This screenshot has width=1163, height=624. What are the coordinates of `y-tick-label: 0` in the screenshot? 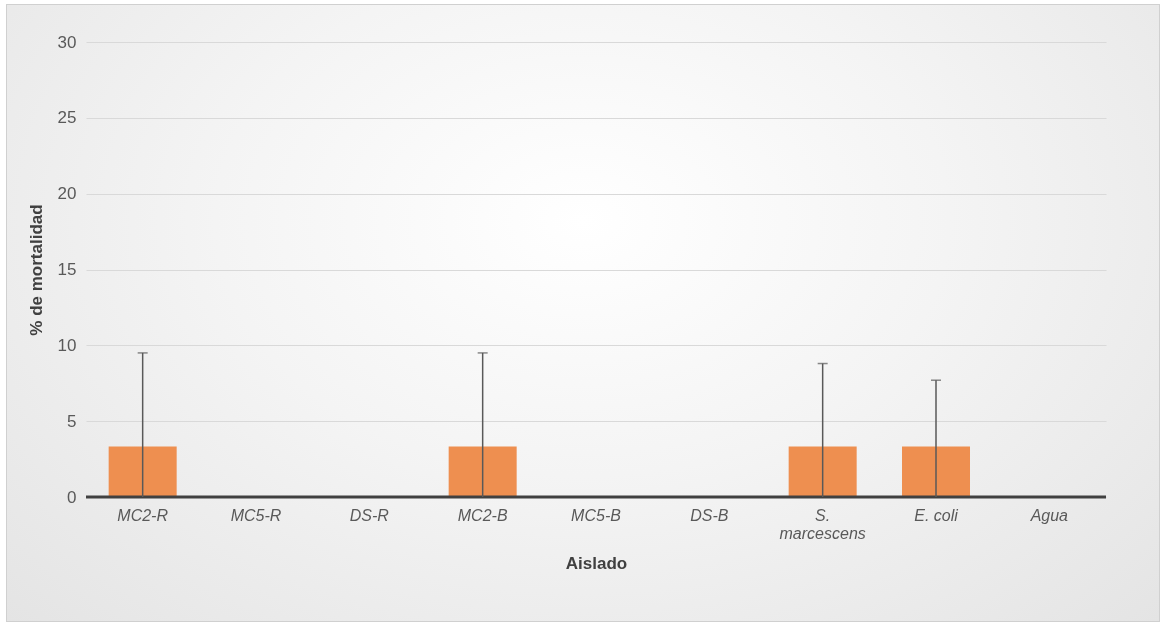 It's located at (72, 497).